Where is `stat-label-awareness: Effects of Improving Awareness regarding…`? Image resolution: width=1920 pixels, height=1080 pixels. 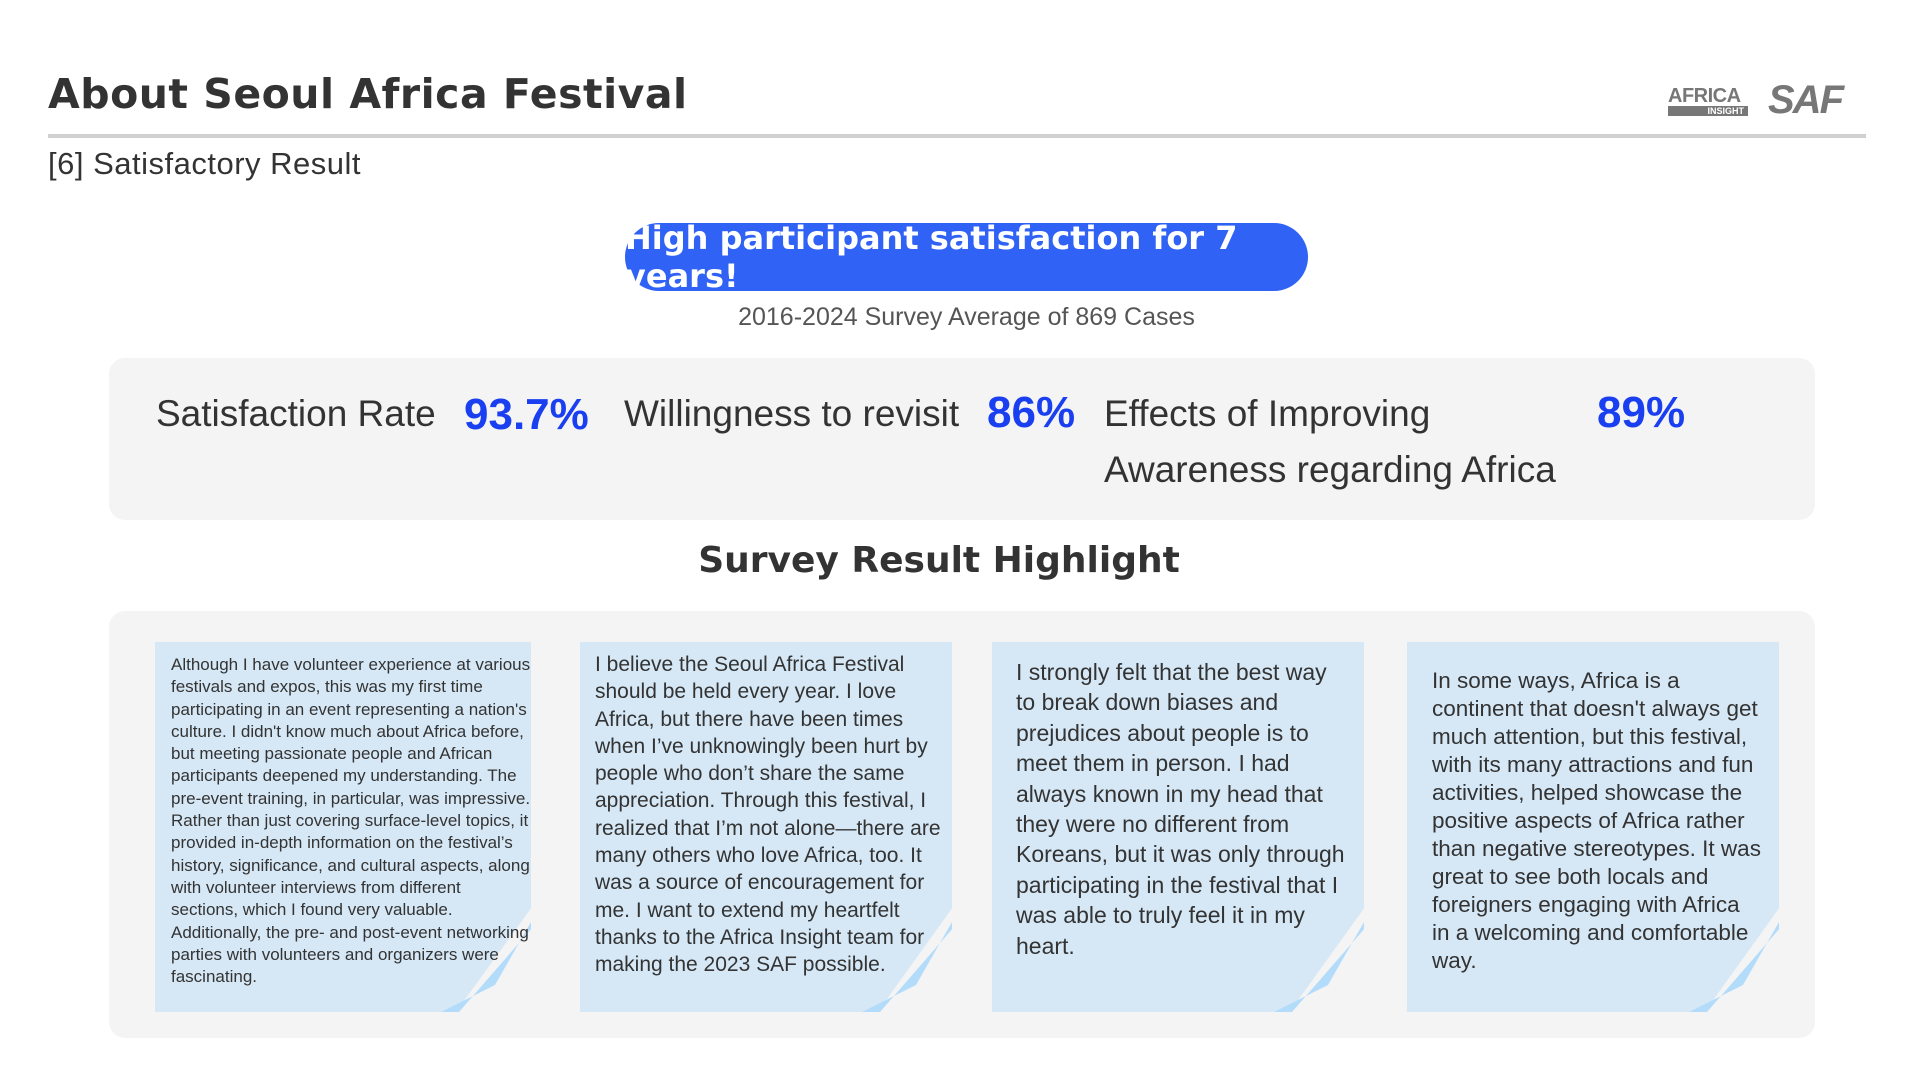
stat-label-awareness: Effects of Improving Awareness regarding… is located at coordinates (1330, 441).